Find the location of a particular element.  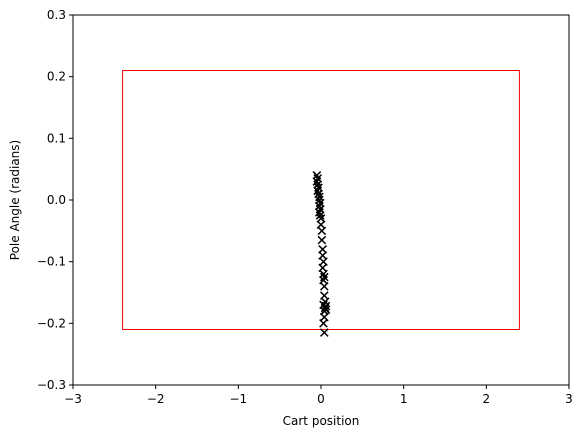

y-tick-label: 0.1 is located at coordinates (56, 138).